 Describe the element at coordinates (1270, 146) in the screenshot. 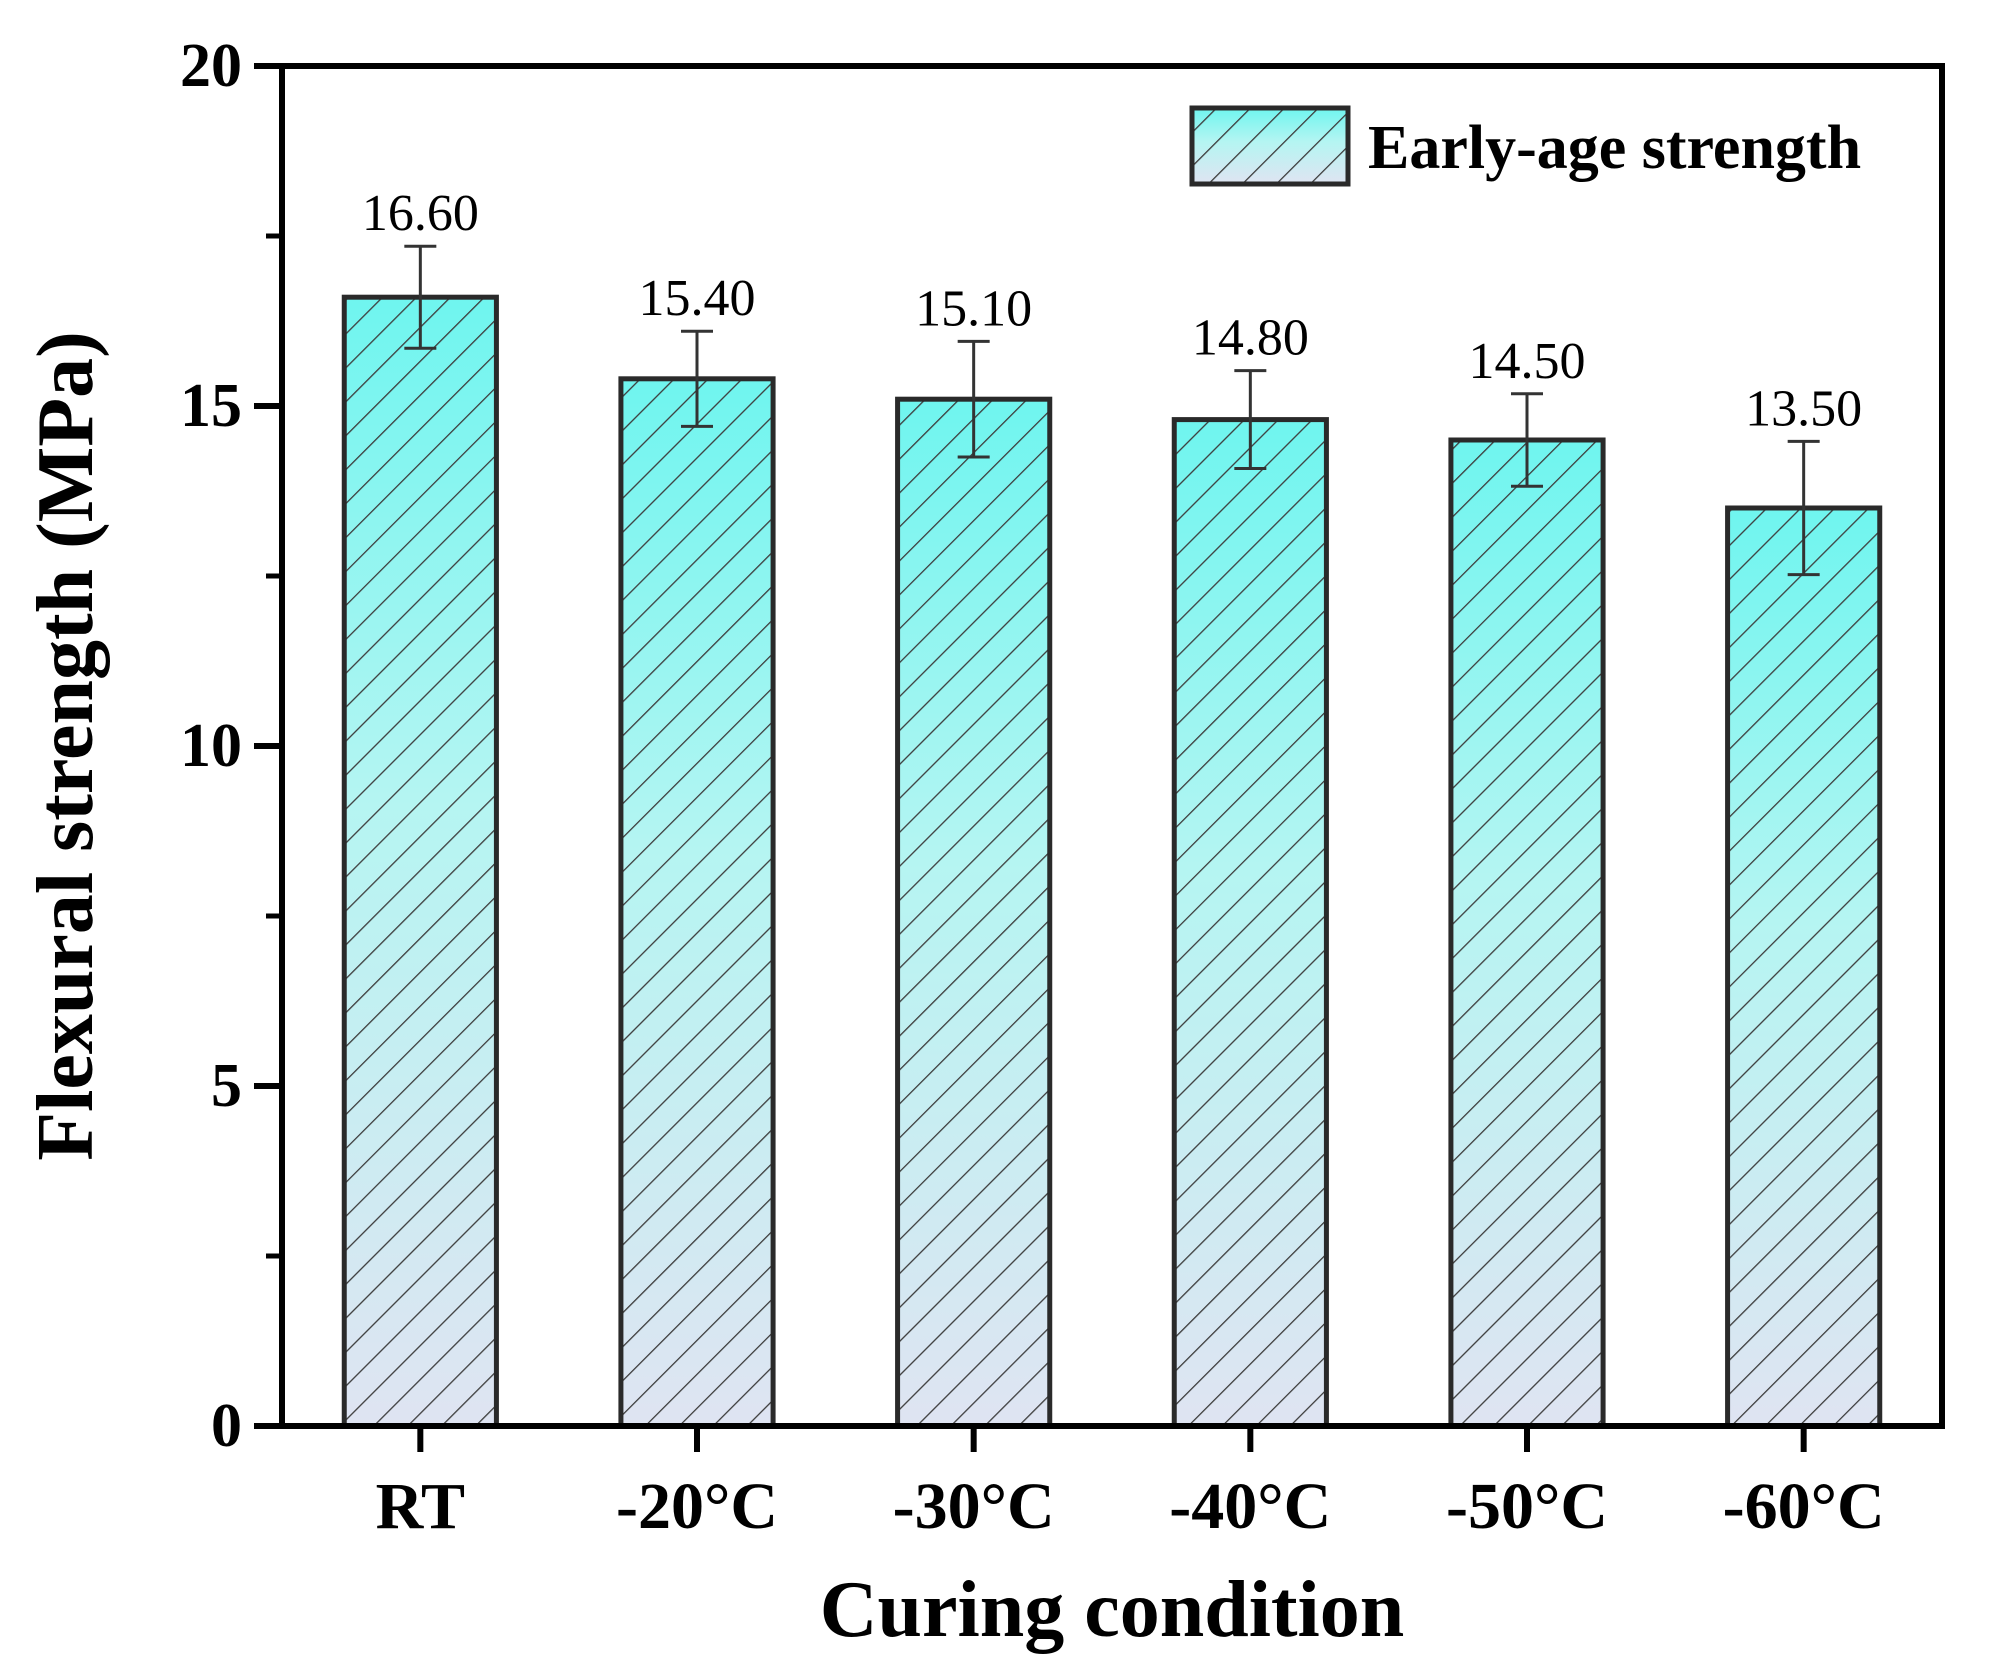

I see `legend-swatch-hatch` at that location.